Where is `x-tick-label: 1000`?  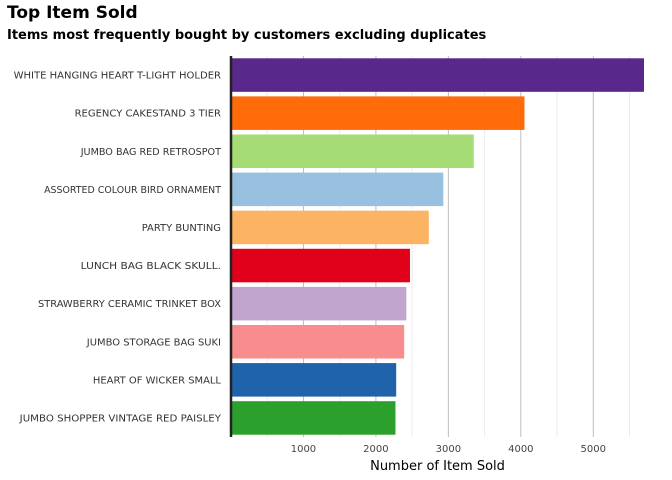
x-tick-label: 1000 is located at coordinates (303, 449).